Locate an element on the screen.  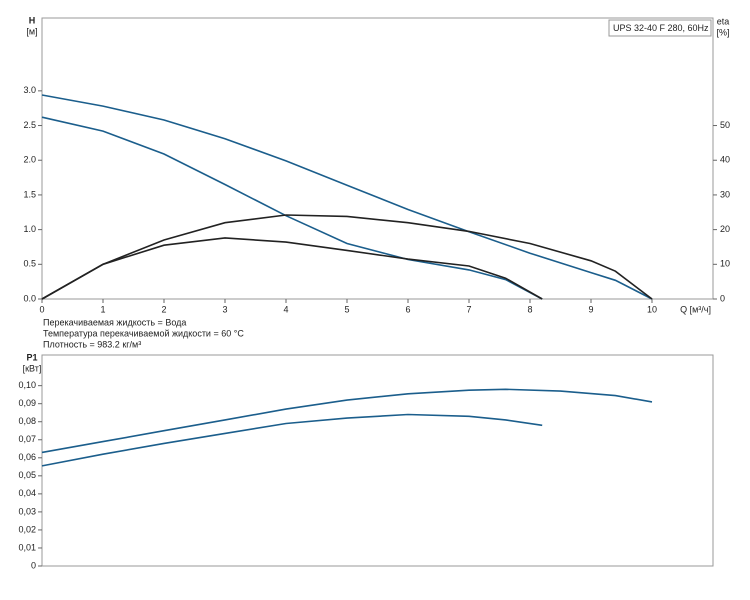
x-tick-label: 4 is located at coordinates (285, 309).